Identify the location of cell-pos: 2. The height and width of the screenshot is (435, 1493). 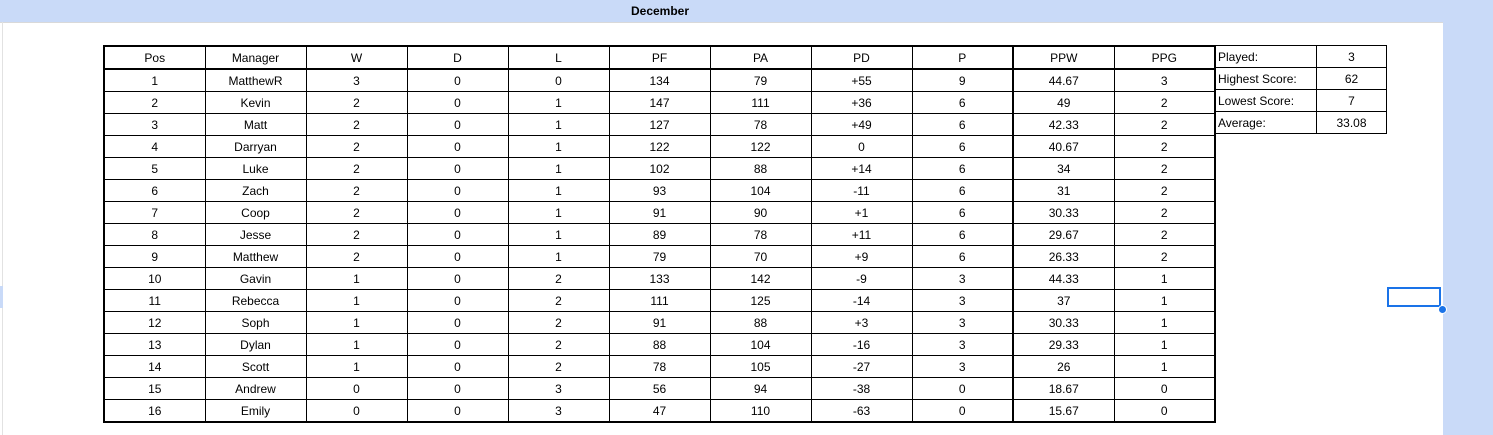
(154, 102).